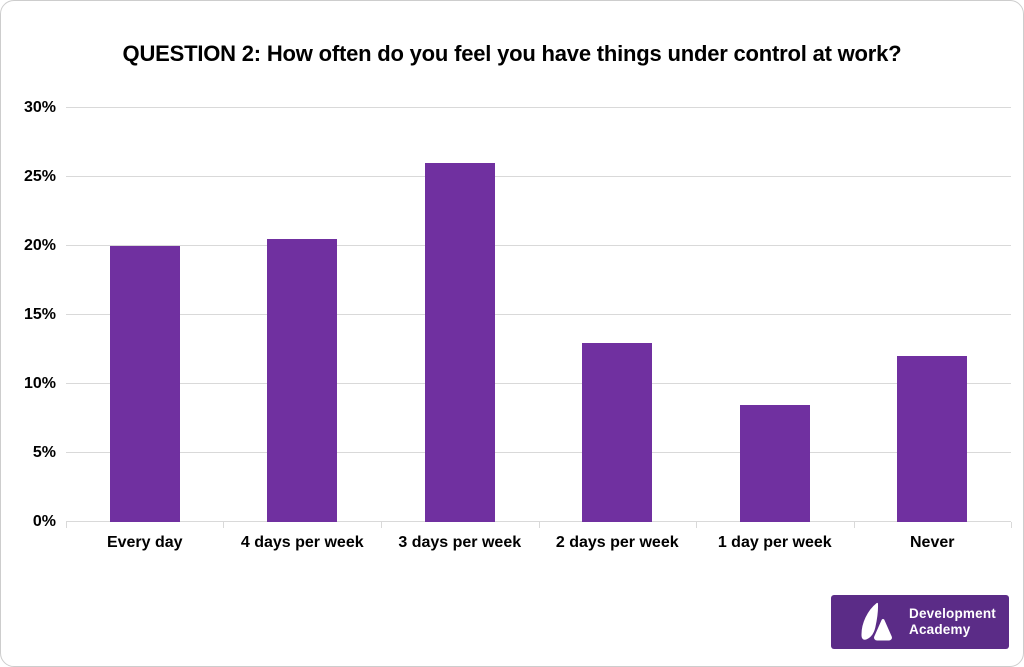 Image resolution: width=1024 pixels, height=667 pixels. Describe the element at coordinates (39, 246) in the screenshot. I see `y-tick-label-20%: 20%` at that location.